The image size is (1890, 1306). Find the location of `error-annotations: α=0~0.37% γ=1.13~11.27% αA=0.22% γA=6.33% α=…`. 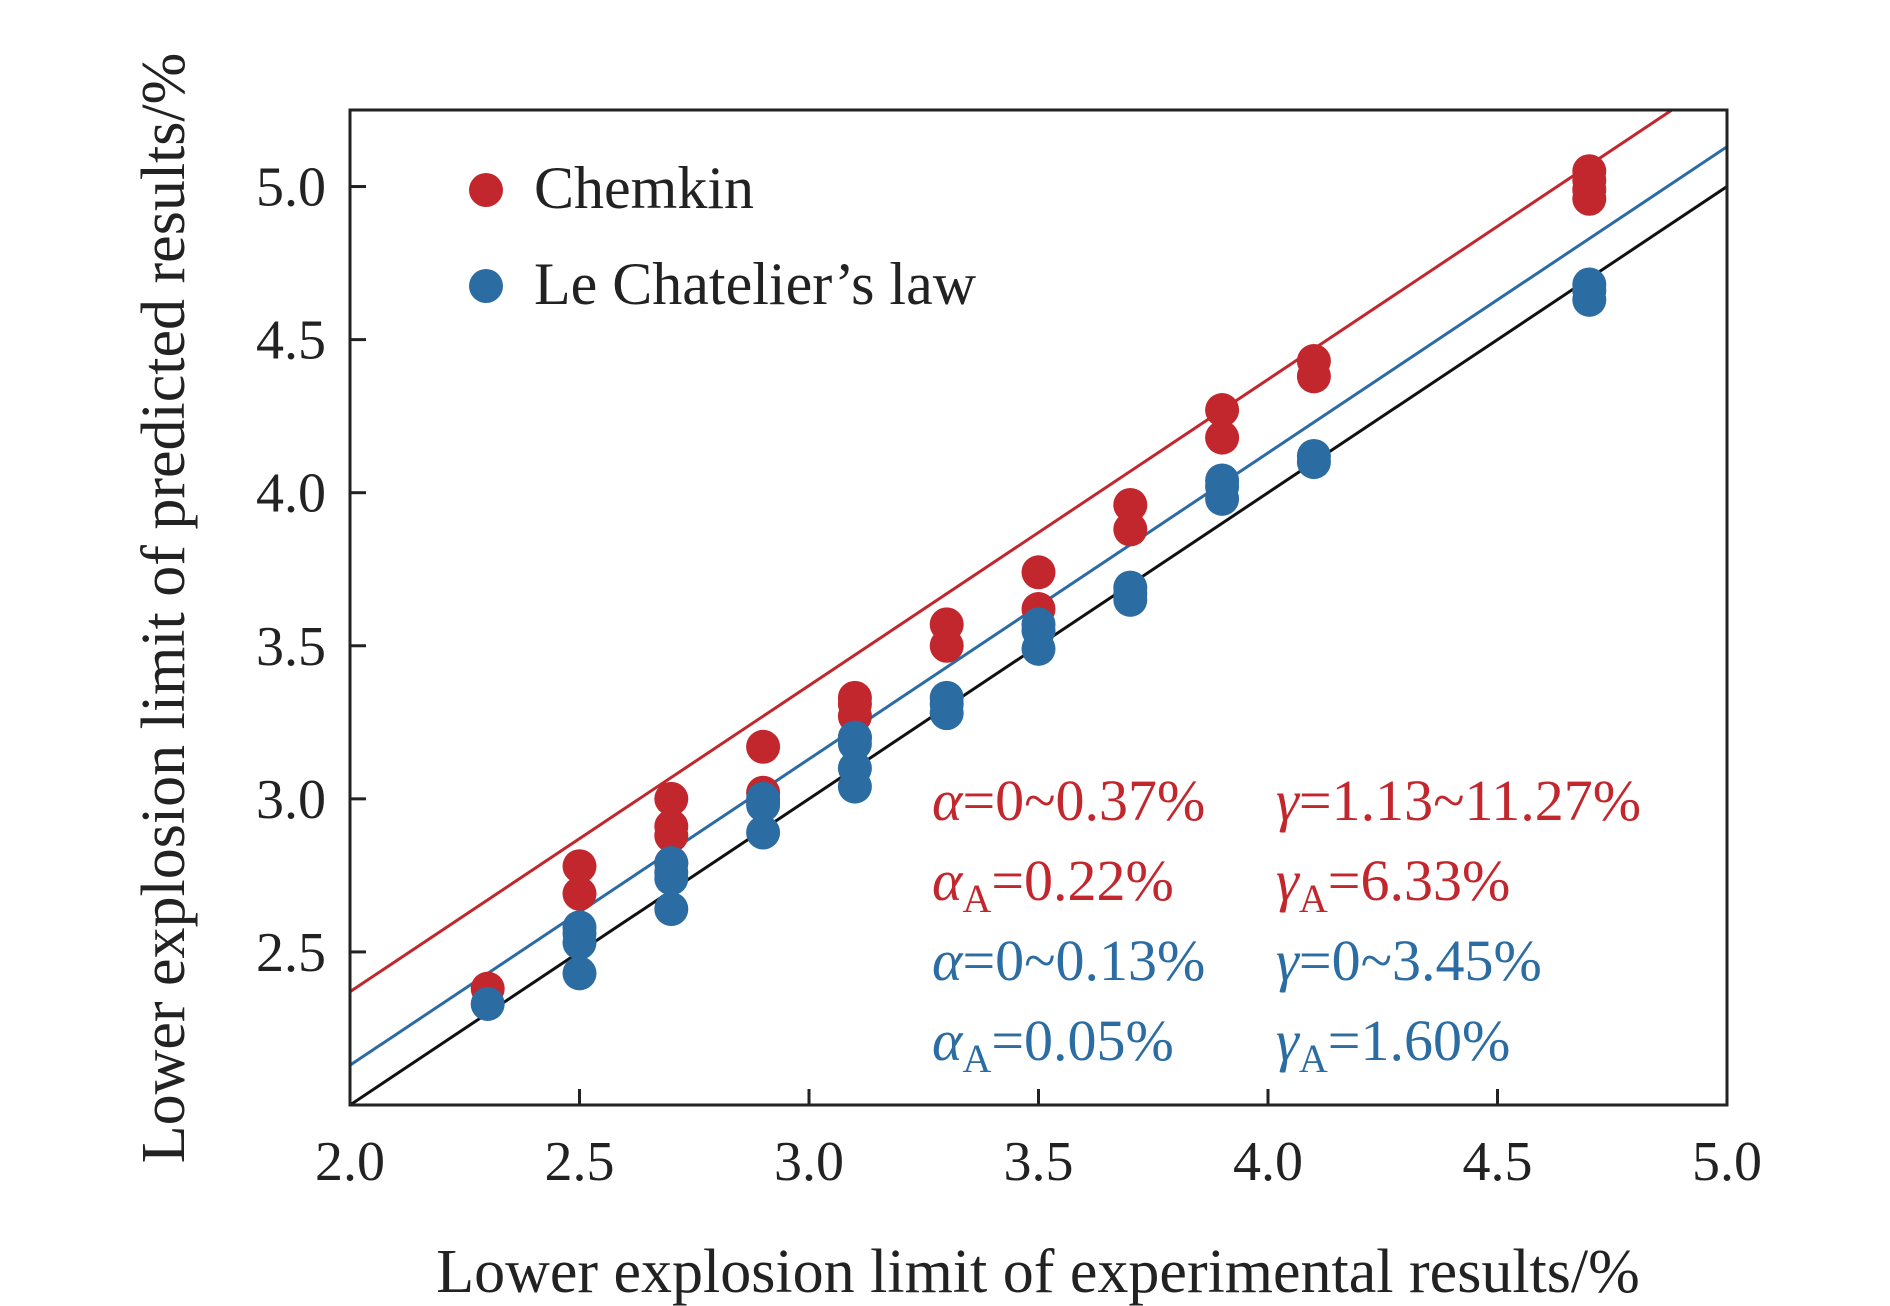

error-annotations: α=0~0.37% γ=1.13~11.27% αA=0.22% γA=6.33% α=… is located at coordinates (1286, 924).